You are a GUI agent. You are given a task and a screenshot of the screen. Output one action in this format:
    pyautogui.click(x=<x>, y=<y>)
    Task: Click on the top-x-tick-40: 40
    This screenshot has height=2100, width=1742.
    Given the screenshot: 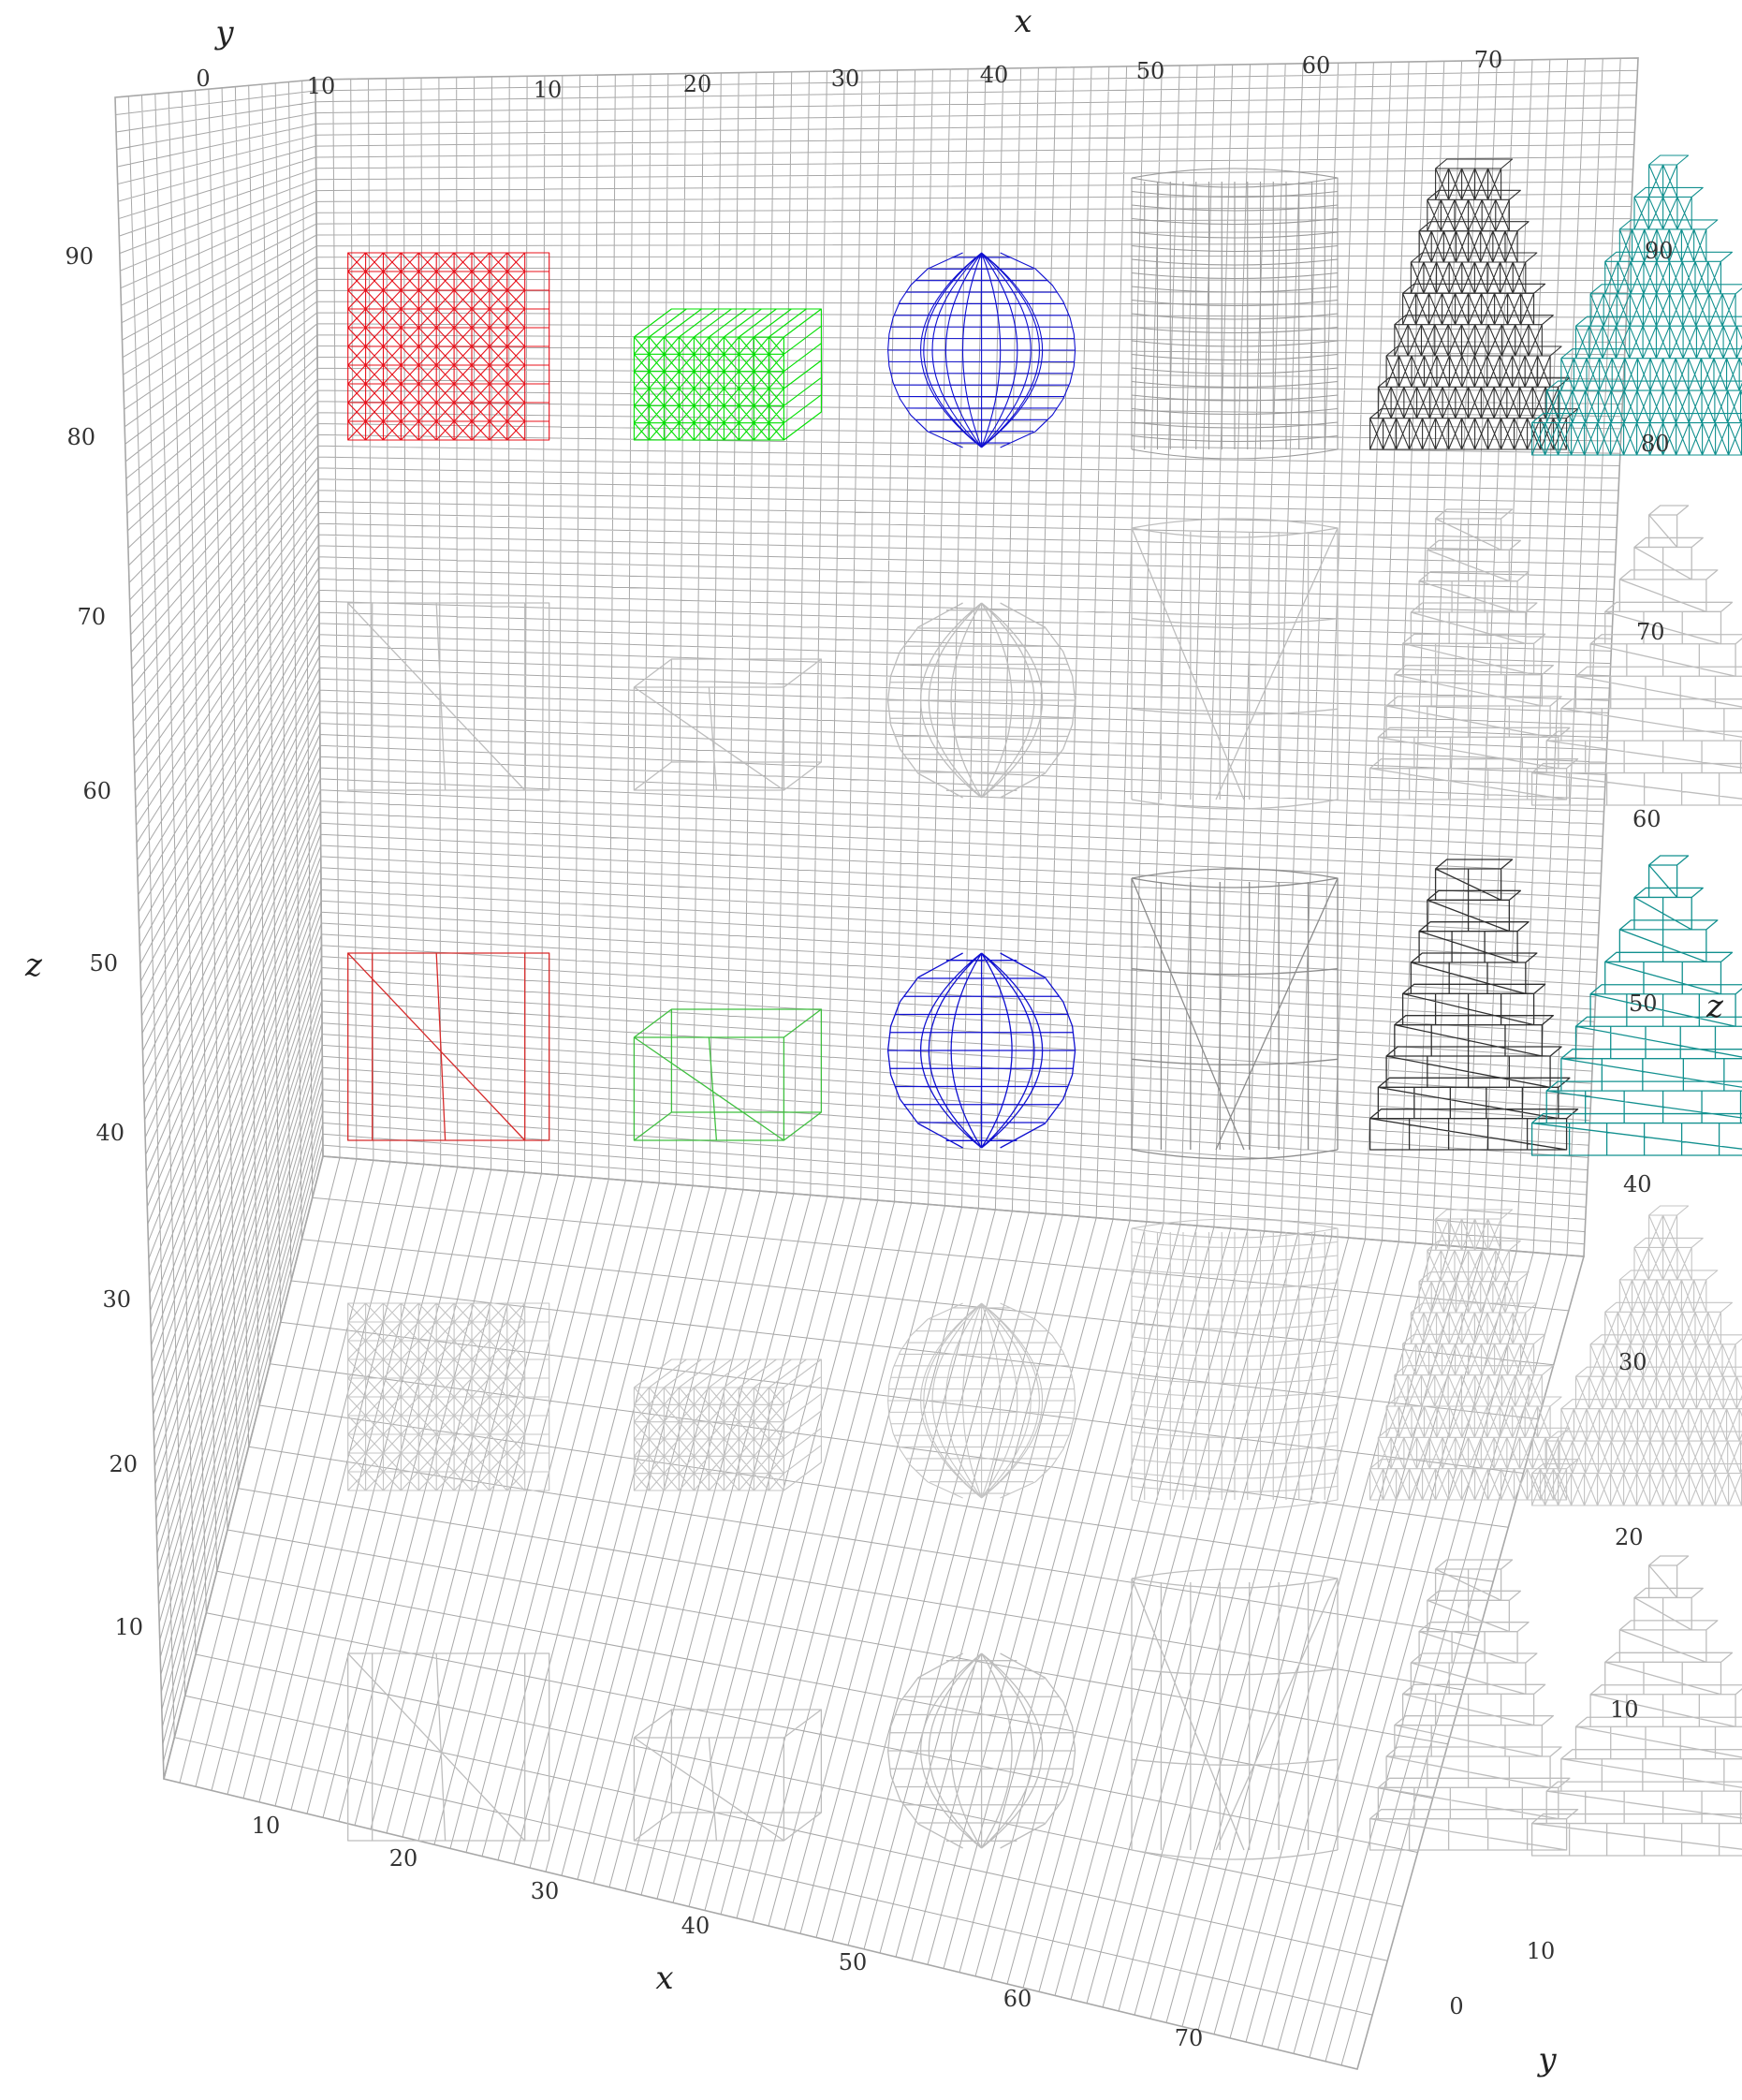 What is the action you would take?
    pyautogui.click(x=994, y=75)
    